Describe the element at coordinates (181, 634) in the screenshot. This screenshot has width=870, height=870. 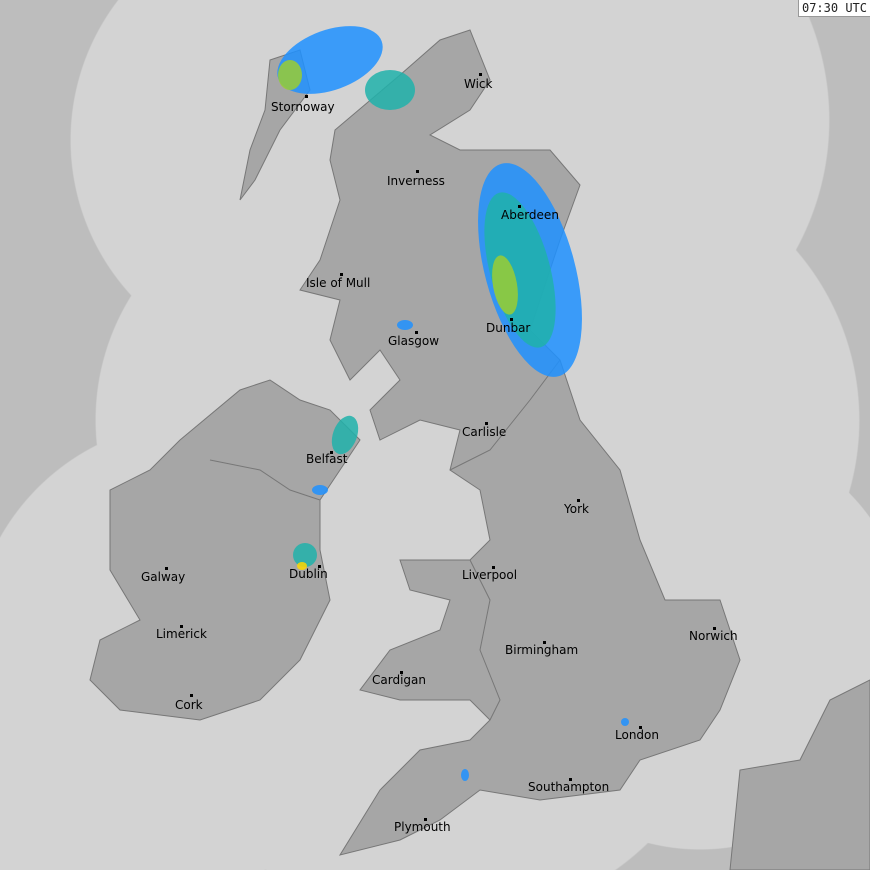
I see `city-label: Limerick` at that location.